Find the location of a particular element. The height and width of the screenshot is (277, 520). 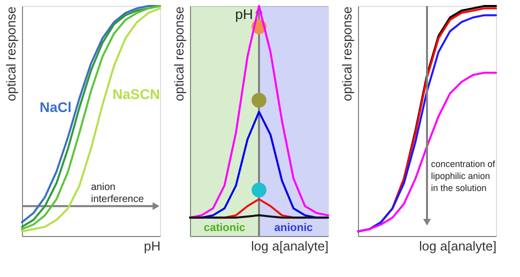

ref-line-label: anion interference is located at coordinates (117, 194).